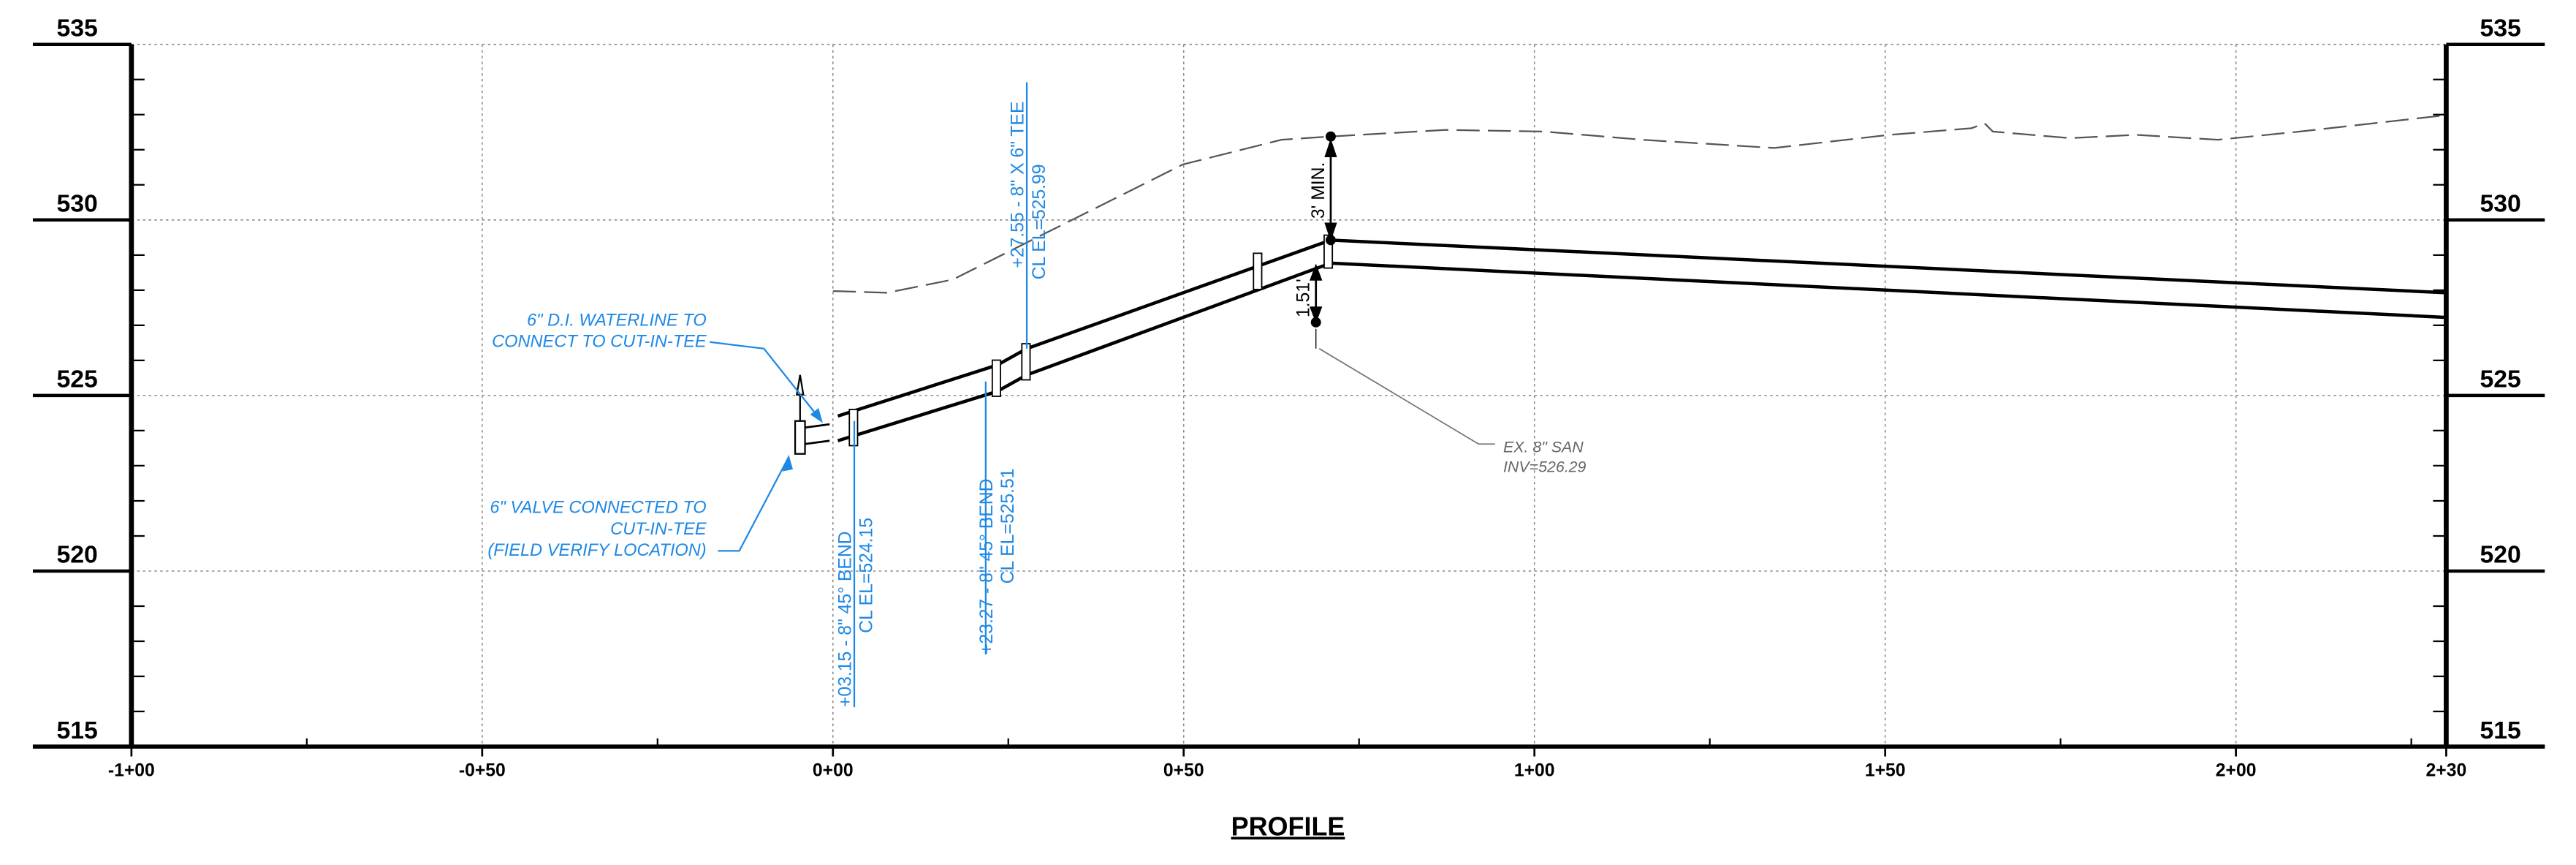 Image resolution: width=2576 pixels, height=865 pixels. I want to click on station-label: 2+30, so click(2446, 771).